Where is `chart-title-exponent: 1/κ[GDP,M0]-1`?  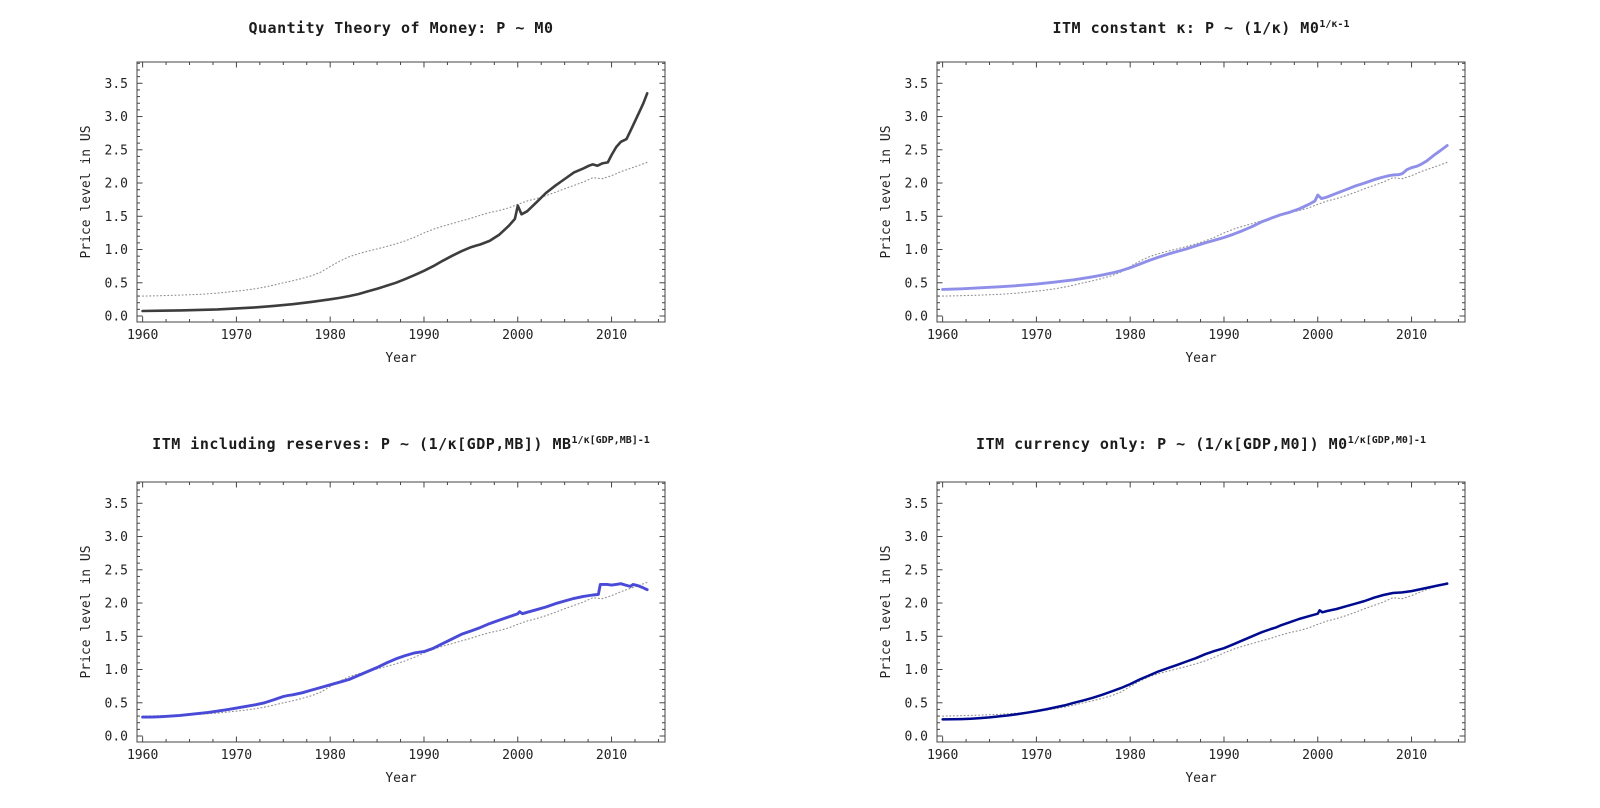 chart-title-exponent: 1/κ[GDP,M0]-1 is located at coordinates (1386, 440).